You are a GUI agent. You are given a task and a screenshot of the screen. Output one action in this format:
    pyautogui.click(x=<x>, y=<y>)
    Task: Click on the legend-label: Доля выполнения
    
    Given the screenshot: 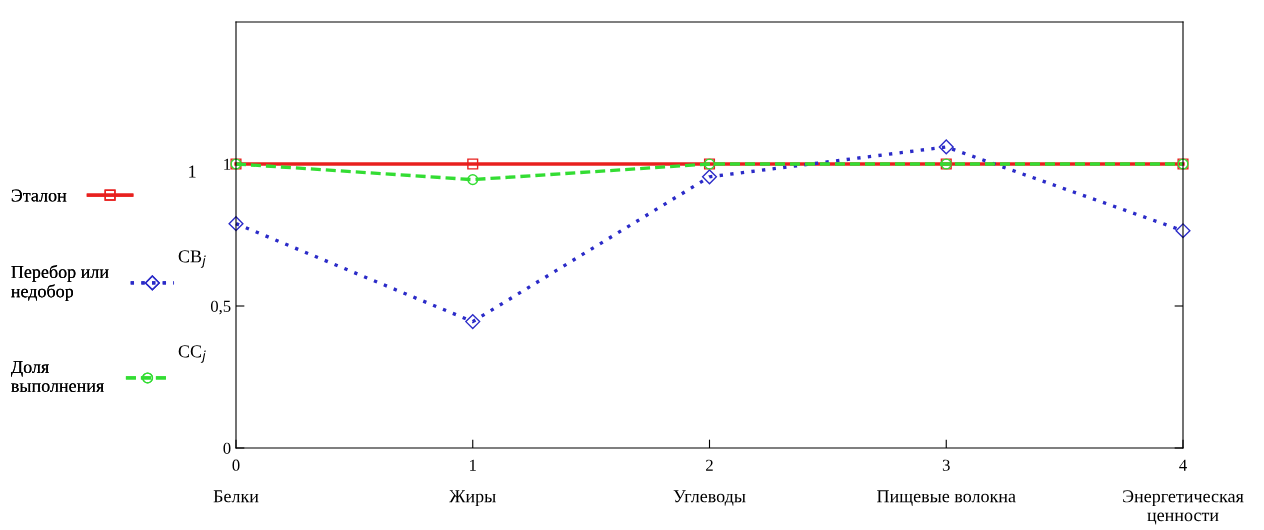 What is the action you would take?
    pyautogui.click(x=57, y=376)
    